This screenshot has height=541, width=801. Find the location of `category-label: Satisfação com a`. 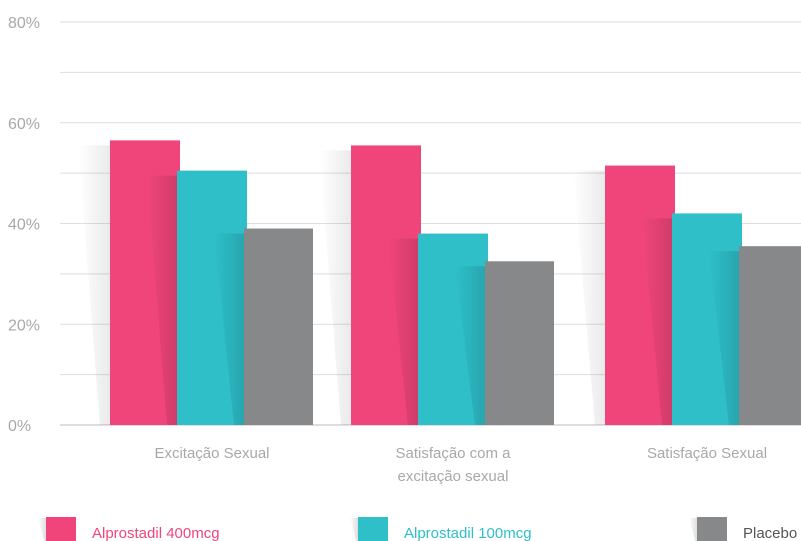

category-label: Satisfação com a is located at coordinates (453, 453).